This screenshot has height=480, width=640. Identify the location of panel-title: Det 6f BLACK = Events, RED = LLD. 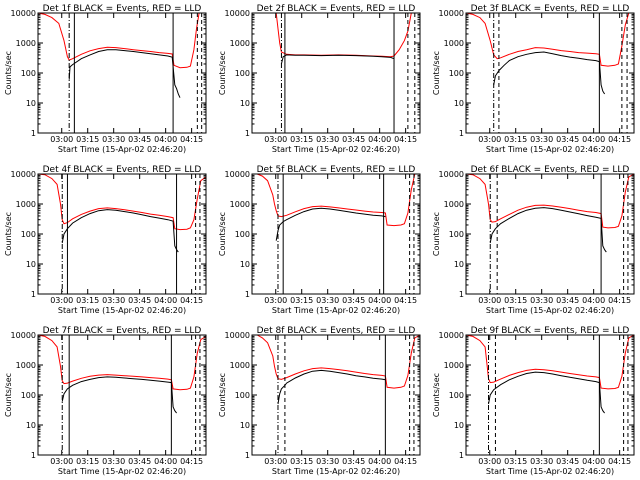
(550, 170).